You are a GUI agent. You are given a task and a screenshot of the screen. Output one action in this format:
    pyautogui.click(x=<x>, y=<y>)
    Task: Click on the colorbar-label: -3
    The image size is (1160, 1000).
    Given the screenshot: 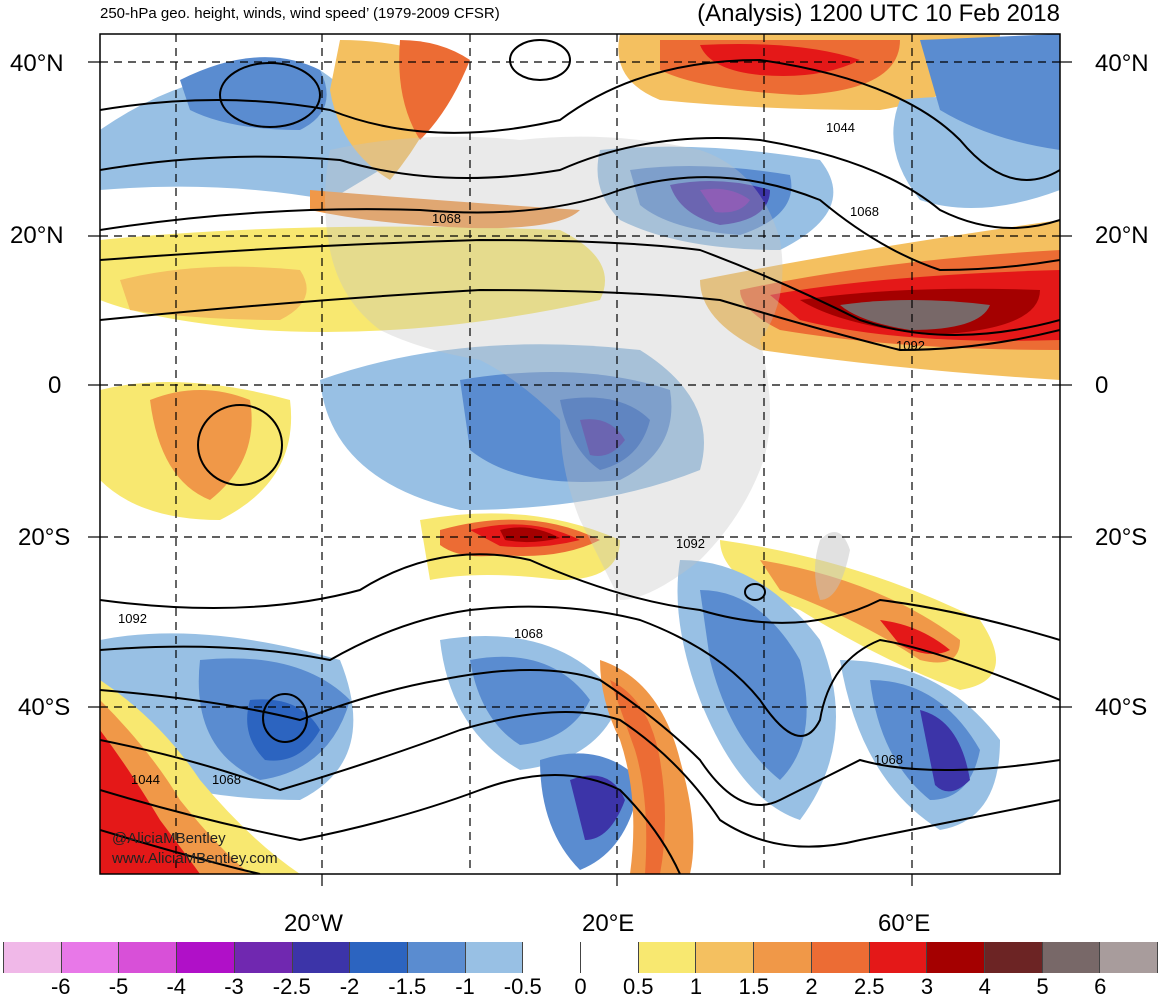 What is the action you would take?
    pyautogui.click(x=234, y=986)
    